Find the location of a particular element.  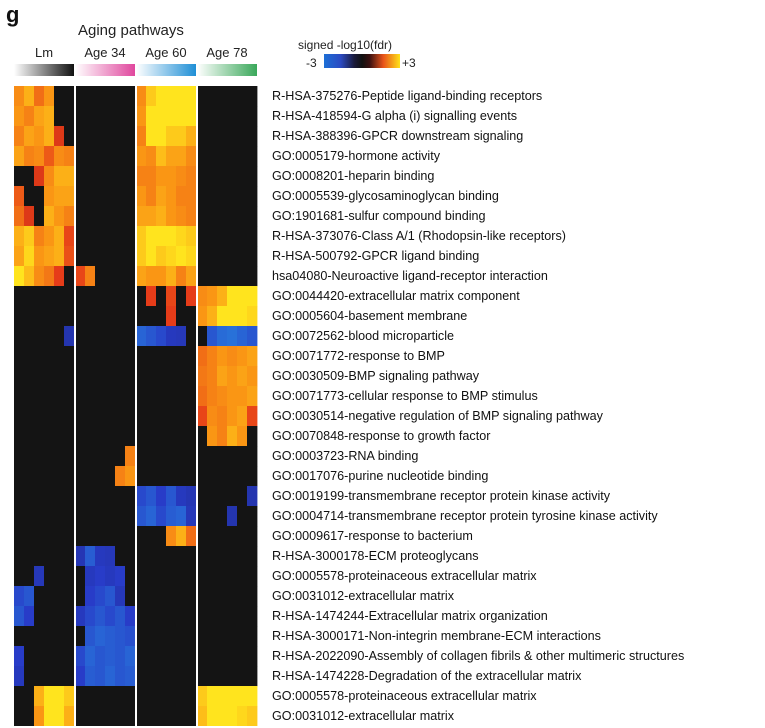

panel-letter: g is located at coordinates (13, 14).